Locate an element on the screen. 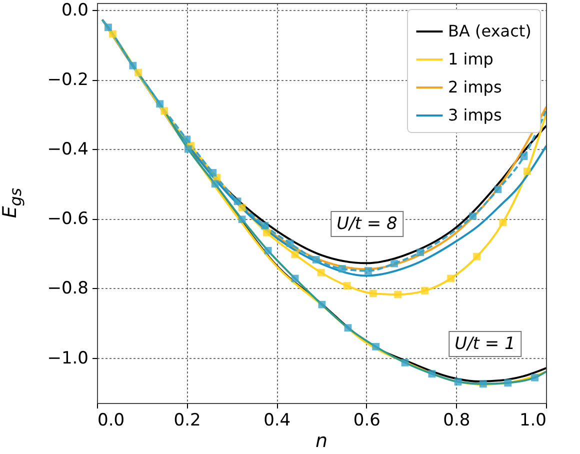  x-tick-label: 1.0 is located at coordinates (532, 420).